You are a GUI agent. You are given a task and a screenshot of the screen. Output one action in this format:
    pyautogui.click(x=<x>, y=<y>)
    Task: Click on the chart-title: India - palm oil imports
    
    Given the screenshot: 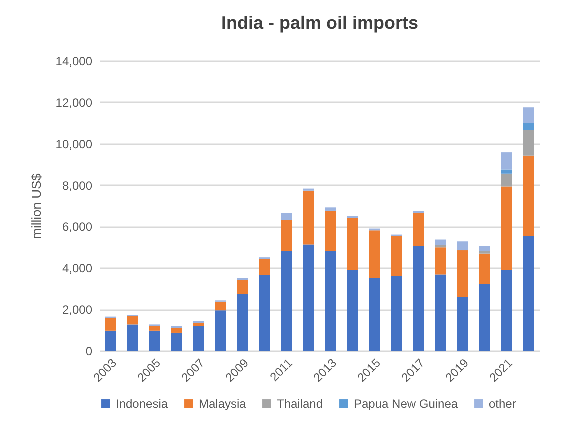 What is the action you would take?
    pyautogui.click(x=320, y=23)
    